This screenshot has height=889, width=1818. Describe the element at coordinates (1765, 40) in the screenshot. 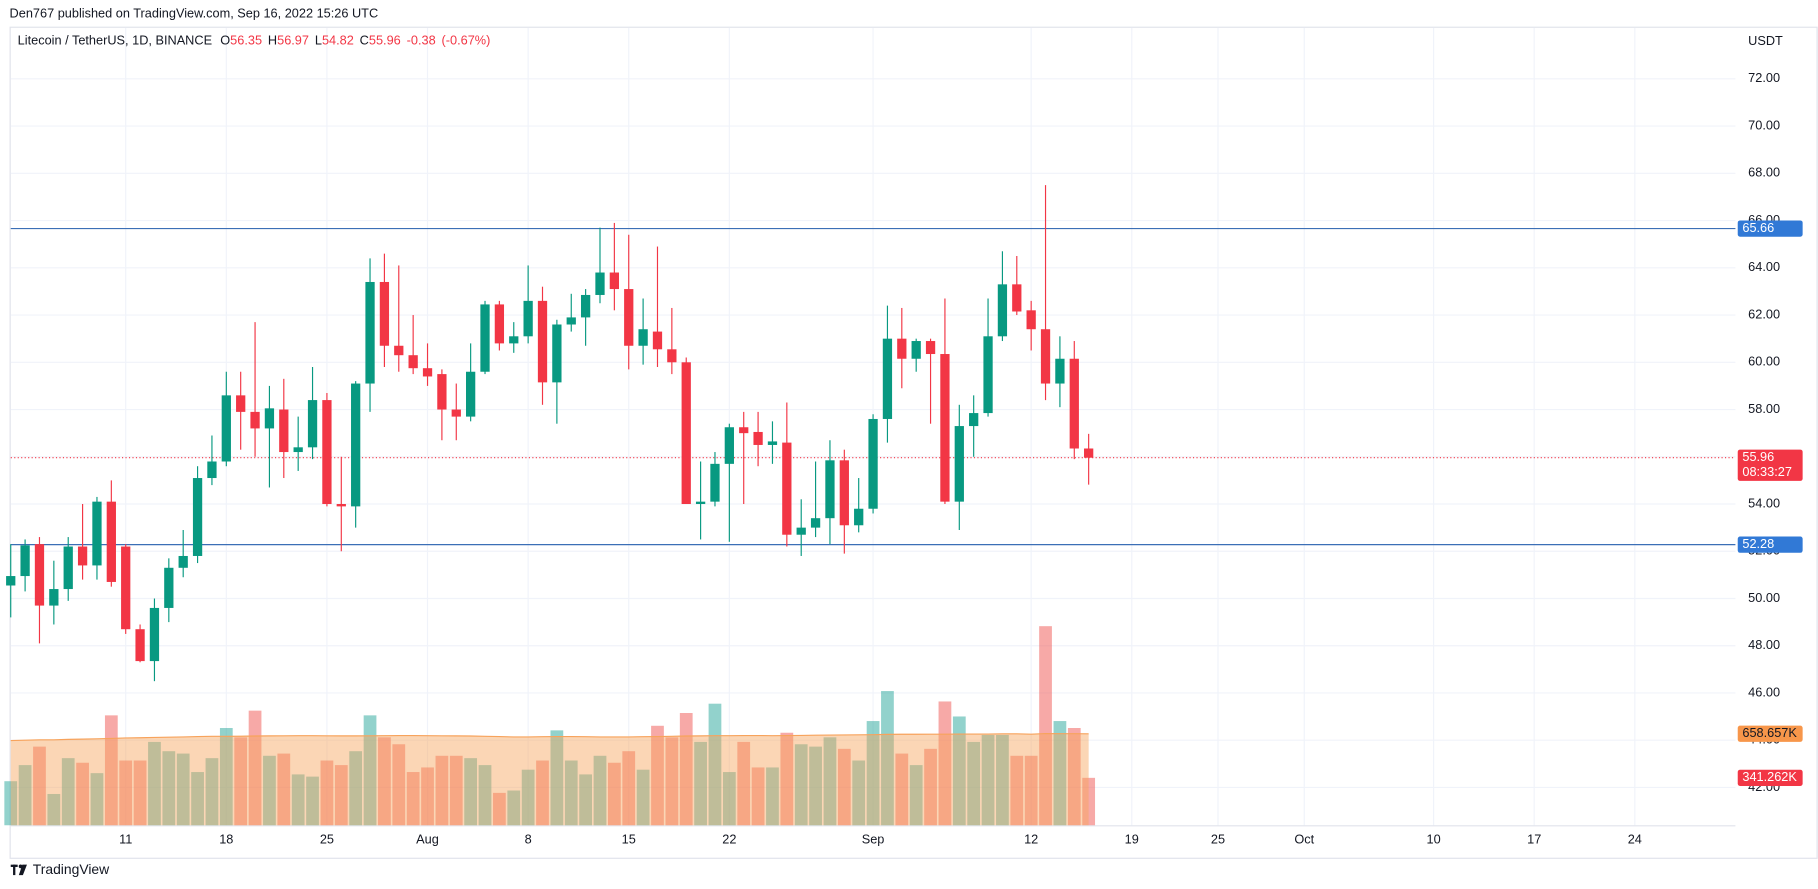

I see `y-axis-unit: USDT` at that location.